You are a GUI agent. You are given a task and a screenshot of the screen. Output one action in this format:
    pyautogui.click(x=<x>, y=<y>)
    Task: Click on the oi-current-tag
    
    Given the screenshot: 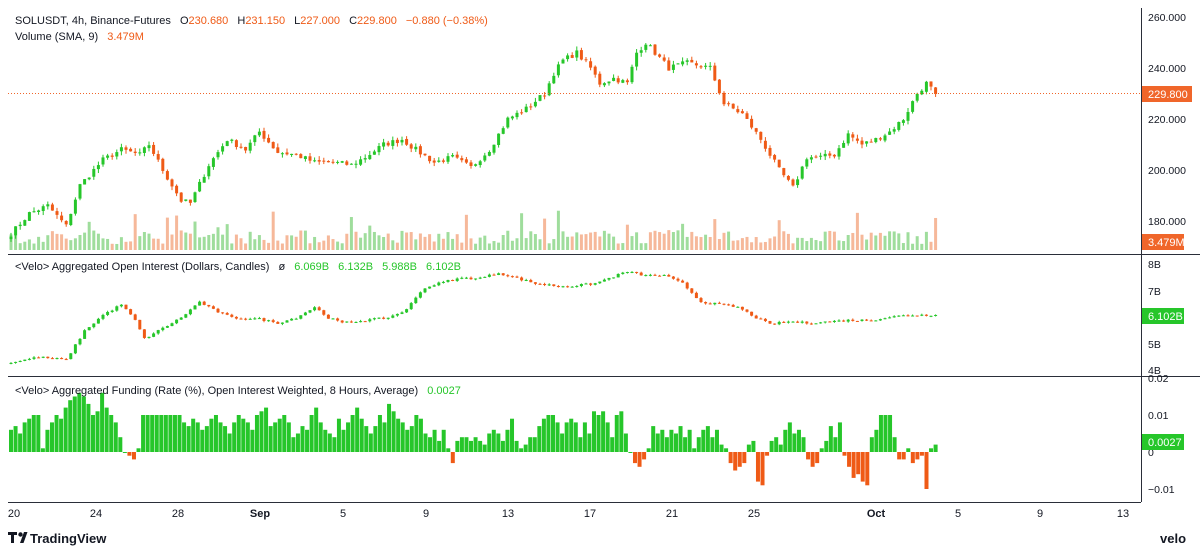 What is the action you would take?
    pyautogui.click(x=1163, y=316)
    